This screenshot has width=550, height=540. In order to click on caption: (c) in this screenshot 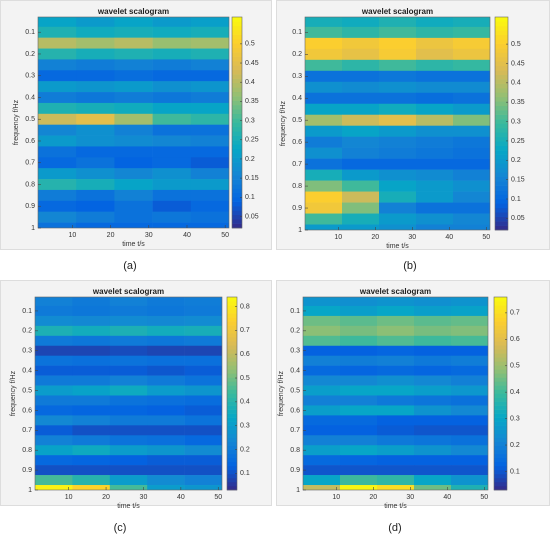, I will do `click(120, 528)`.